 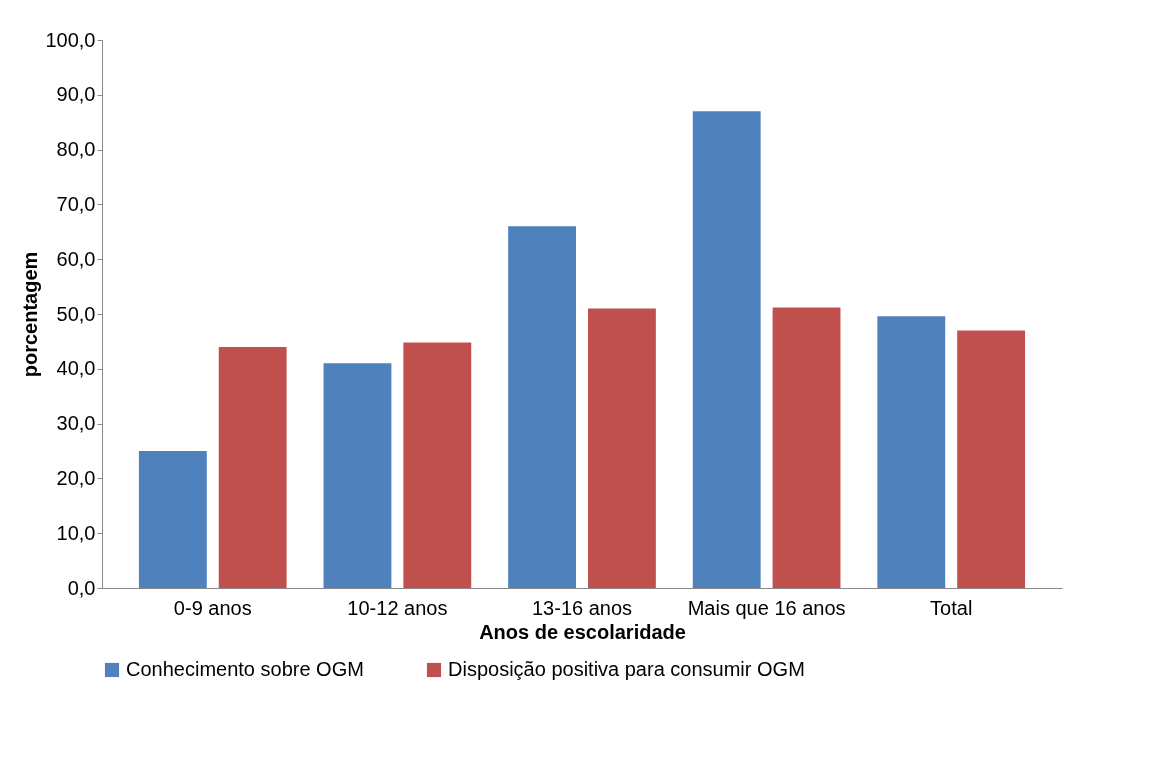 What do you see at coordinates (951, 607) in the screenshot?
I see `x-tick-label: Total` at bounding box center [951, 607].